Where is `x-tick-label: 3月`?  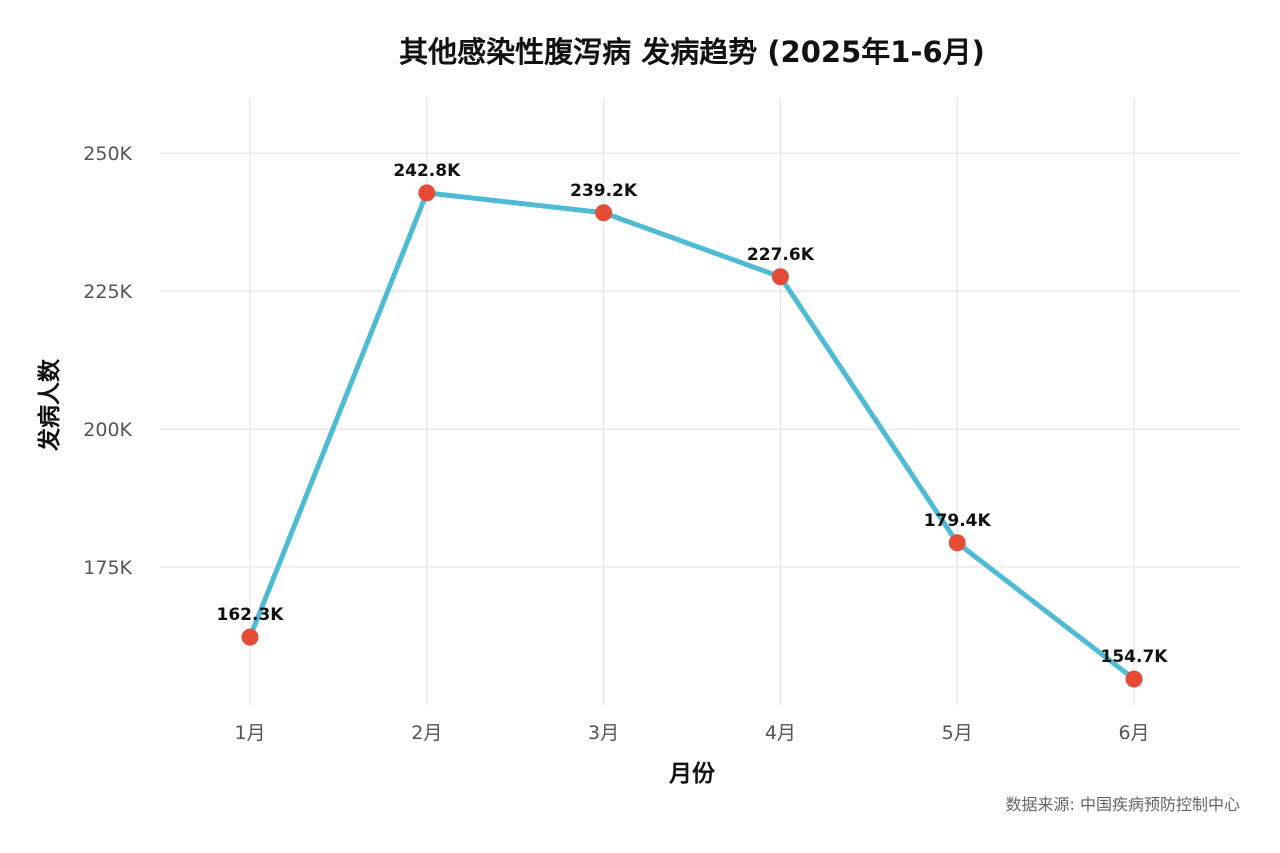
x-tick-label: 3月 is located at coordinates (603, 733).